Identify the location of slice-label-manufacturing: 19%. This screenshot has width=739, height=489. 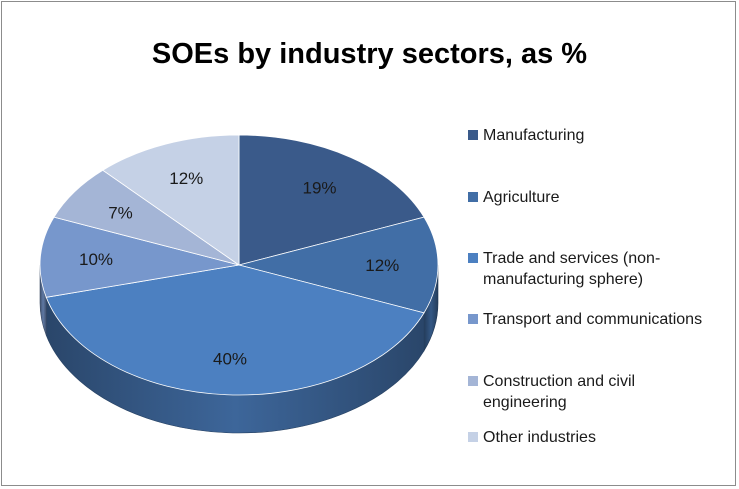
(320, 188).